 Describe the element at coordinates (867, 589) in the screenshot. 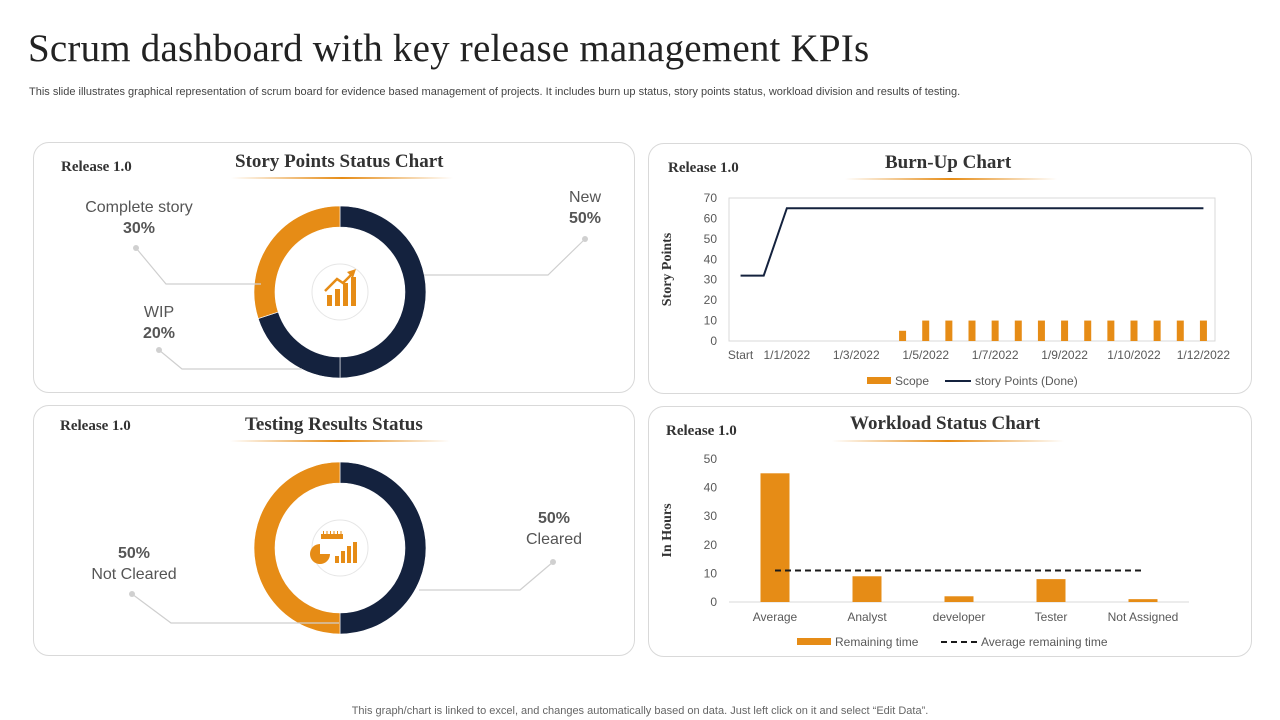

I see `bar-analyst` at that location.